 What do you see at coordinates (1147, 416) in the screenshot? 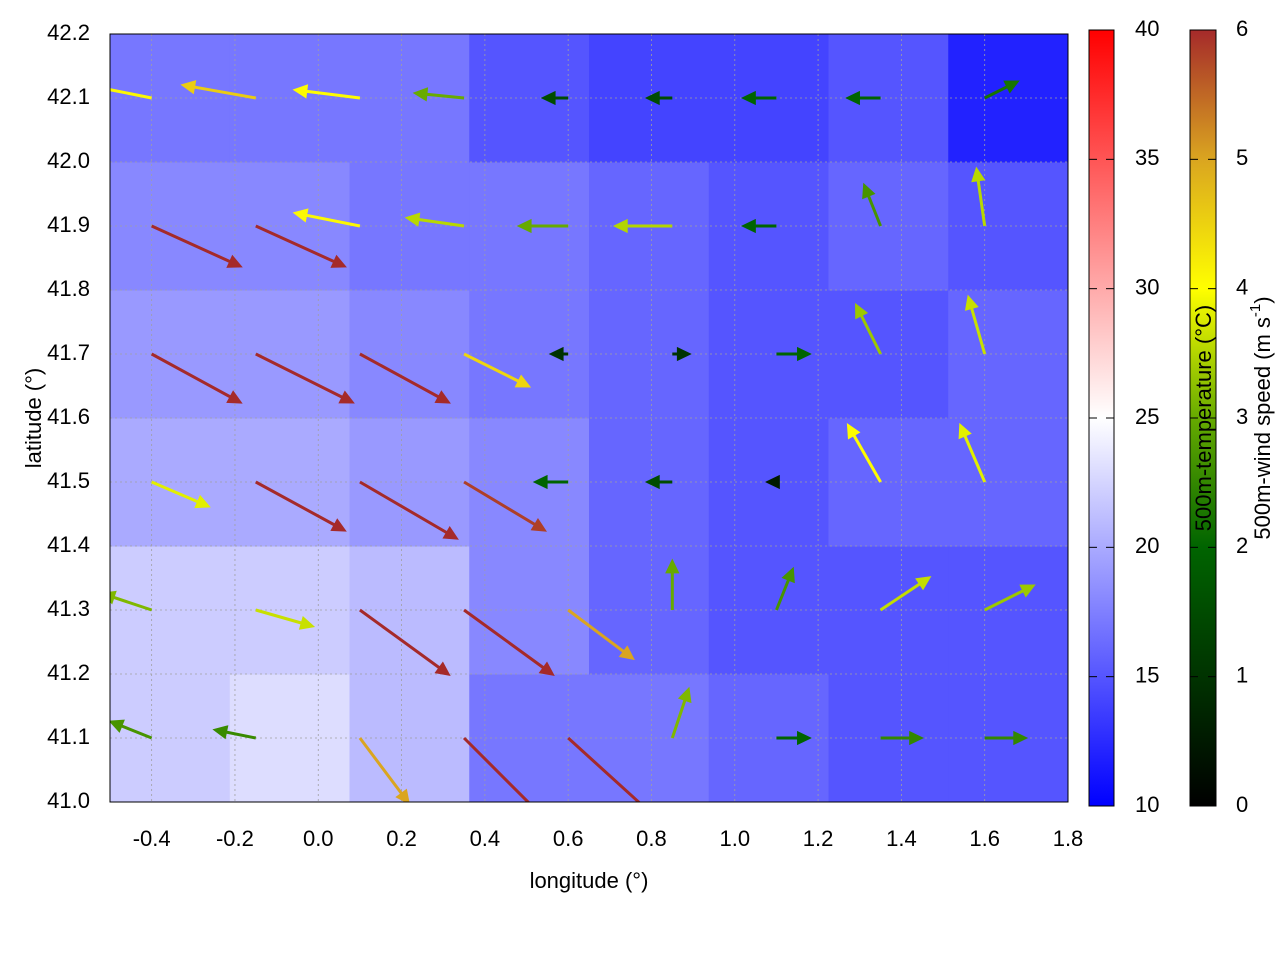
I see `colorbar-tick-label: 25` at bounding box center [1147, 416].